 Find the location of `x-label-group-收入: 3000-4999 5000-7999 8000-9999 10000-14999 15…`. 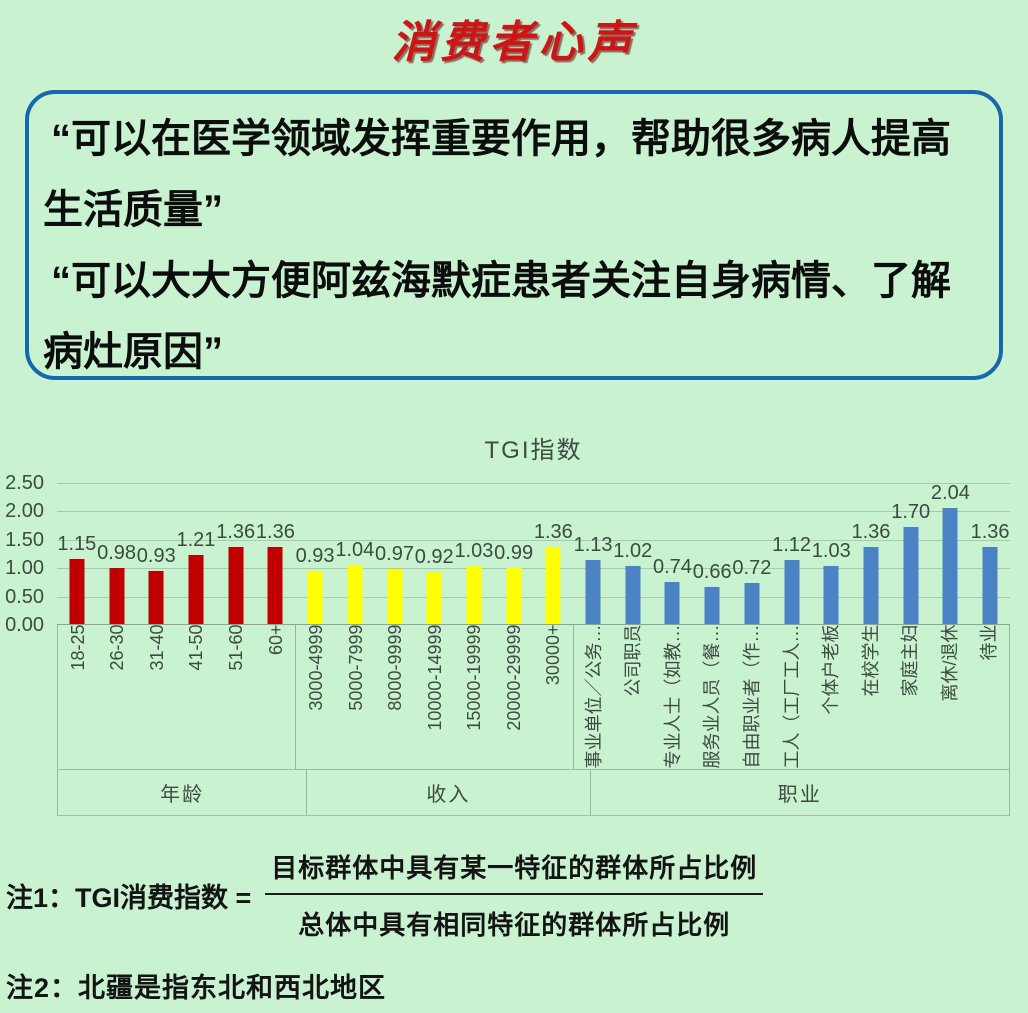

x-label-group-收入: 3000-4999 5000-7999 8000-9999 10000-14999 15… is located at coordinates (435, 697).